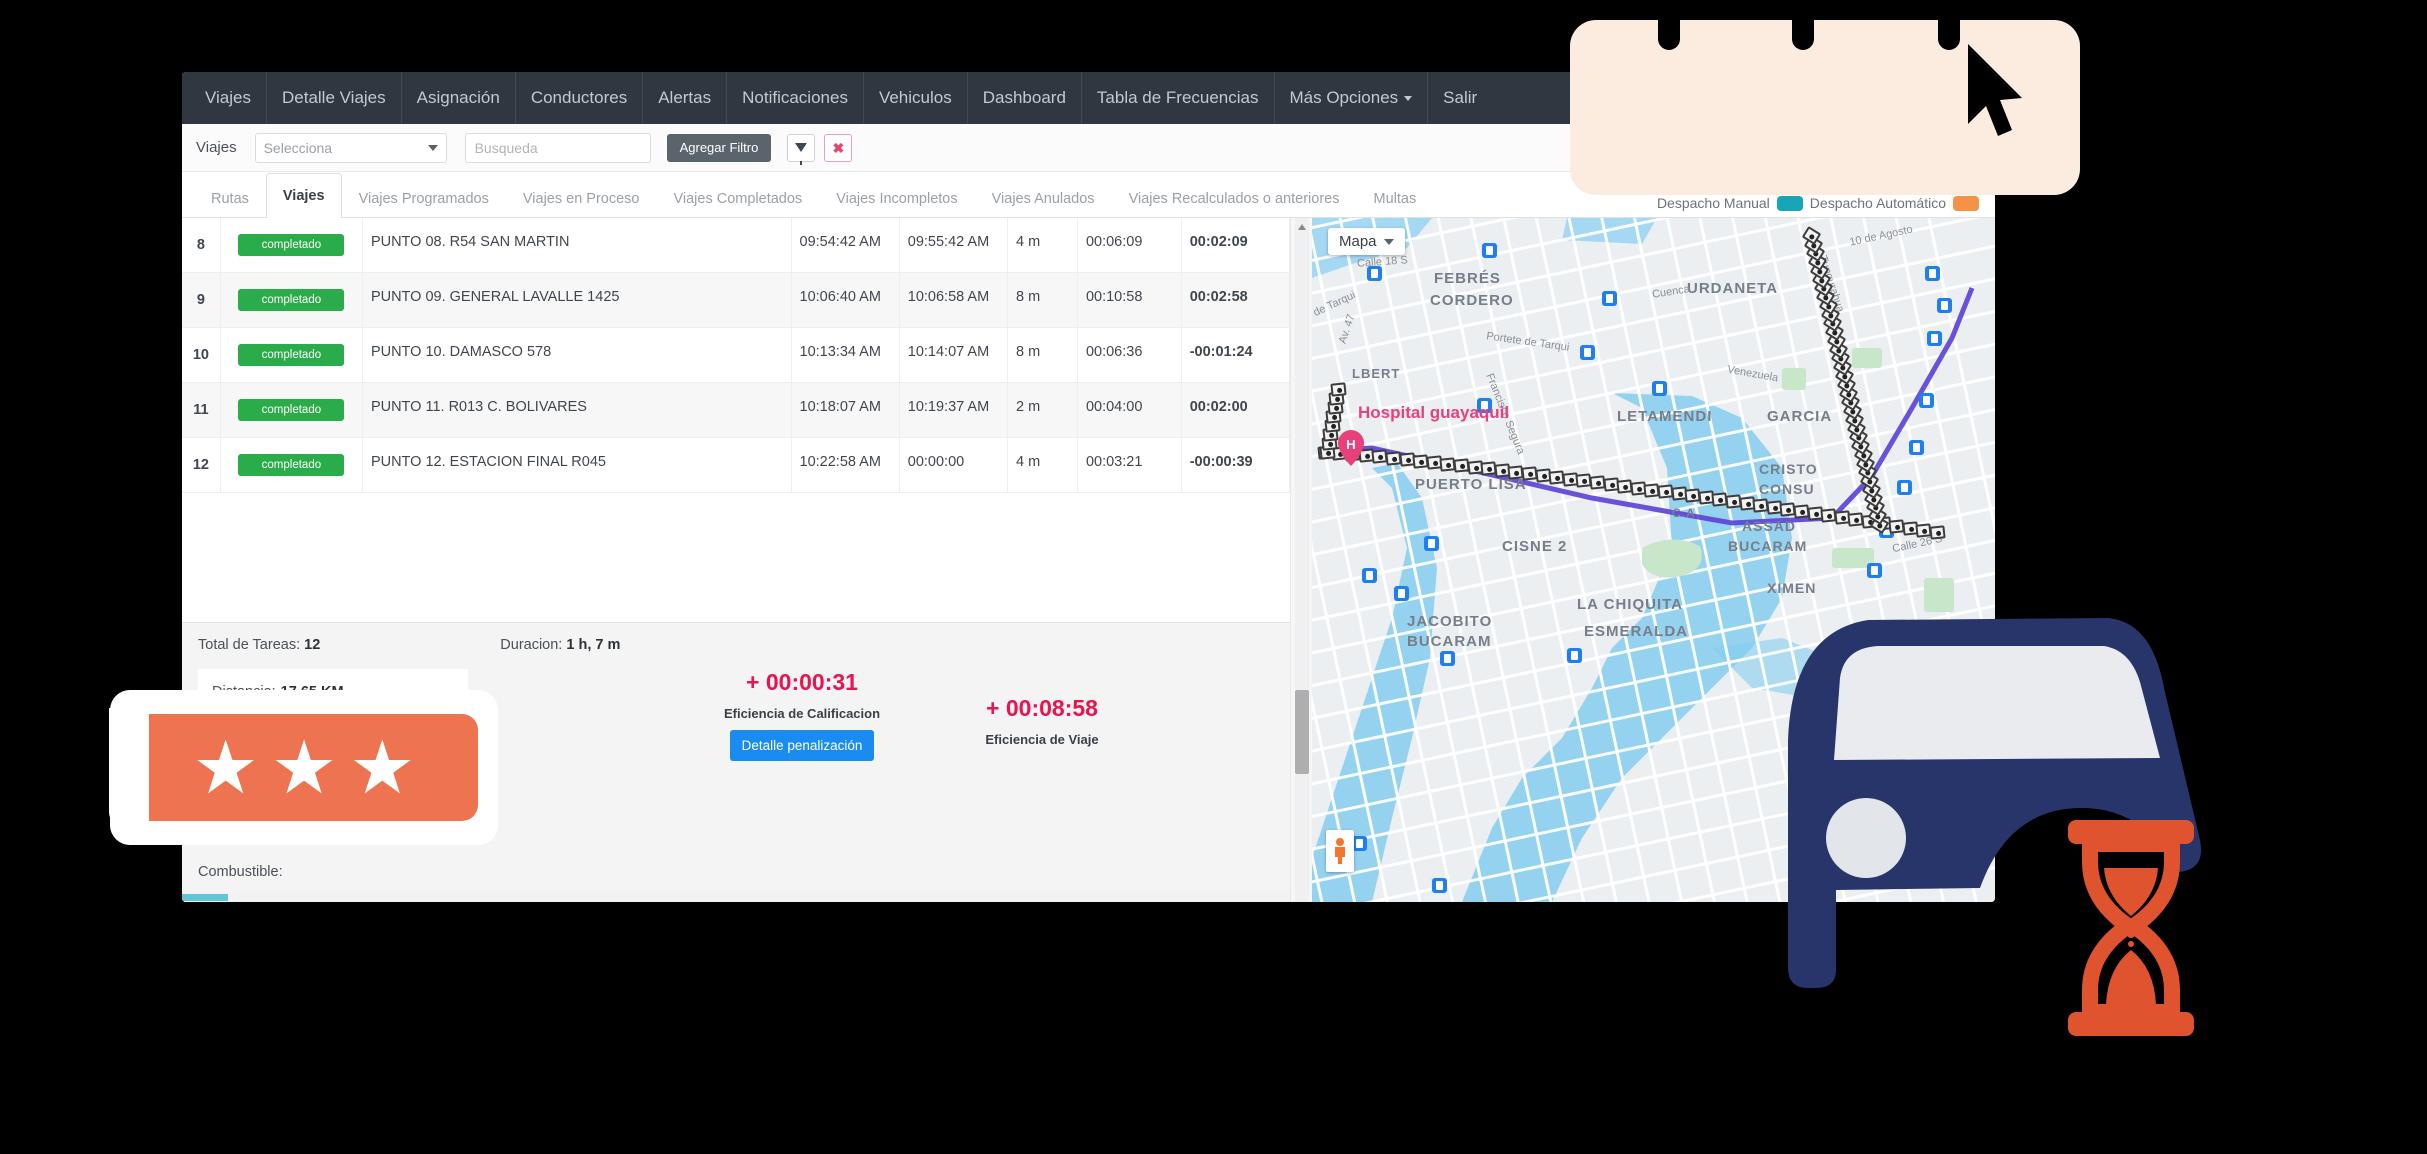  Describe the element at coordinates (838, 147) in the screenshot. I see `clear-filter-button: ✖` at that location.